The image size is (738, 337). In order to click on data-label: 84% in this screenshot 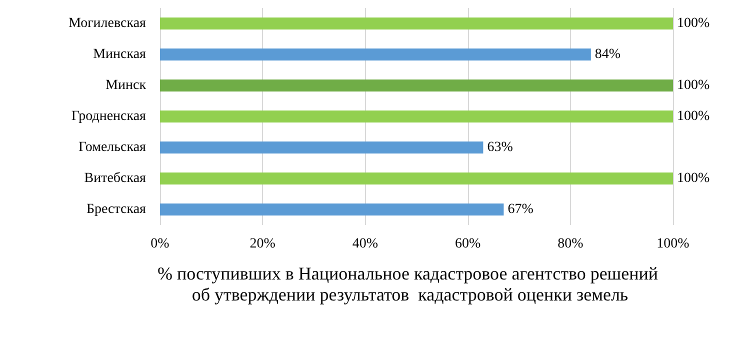, I will do `click(607, 54)`.